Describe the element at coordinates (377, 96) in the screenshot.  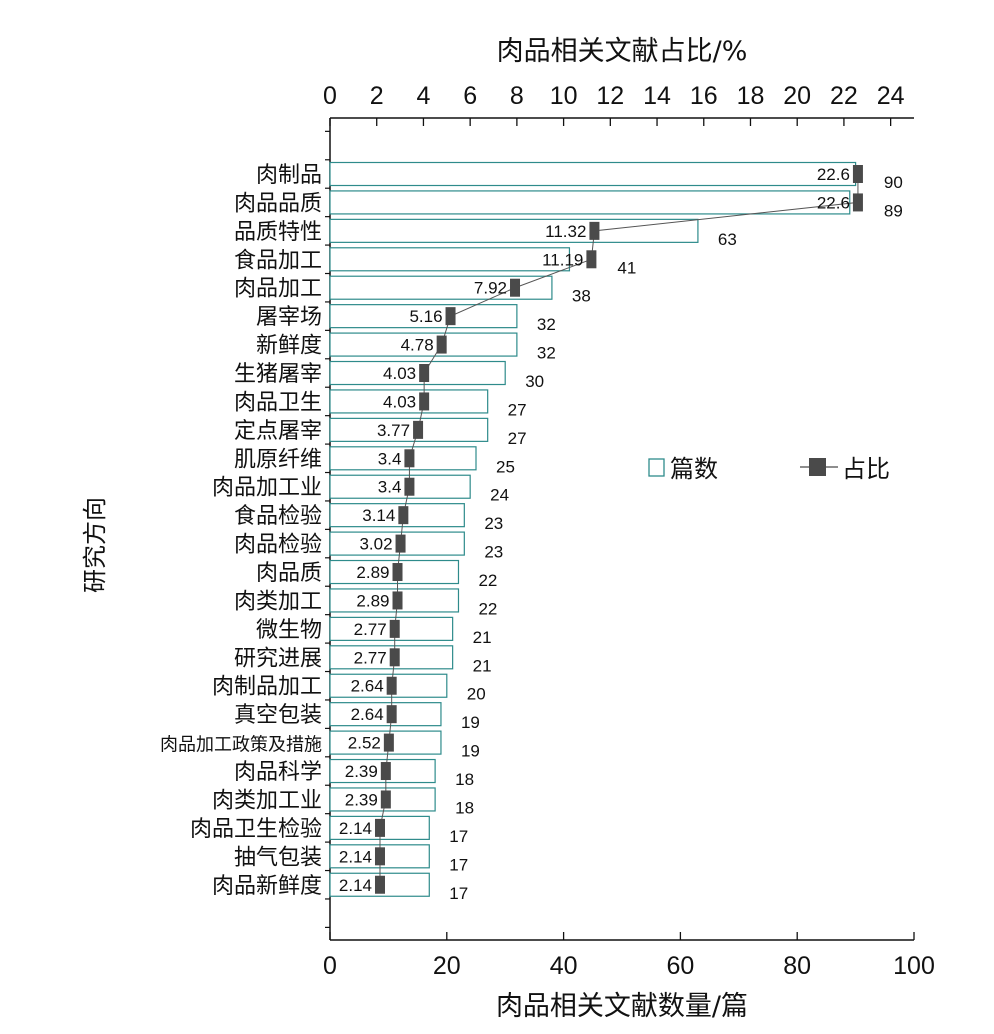
I see `top-tick-label: 2` at that location.